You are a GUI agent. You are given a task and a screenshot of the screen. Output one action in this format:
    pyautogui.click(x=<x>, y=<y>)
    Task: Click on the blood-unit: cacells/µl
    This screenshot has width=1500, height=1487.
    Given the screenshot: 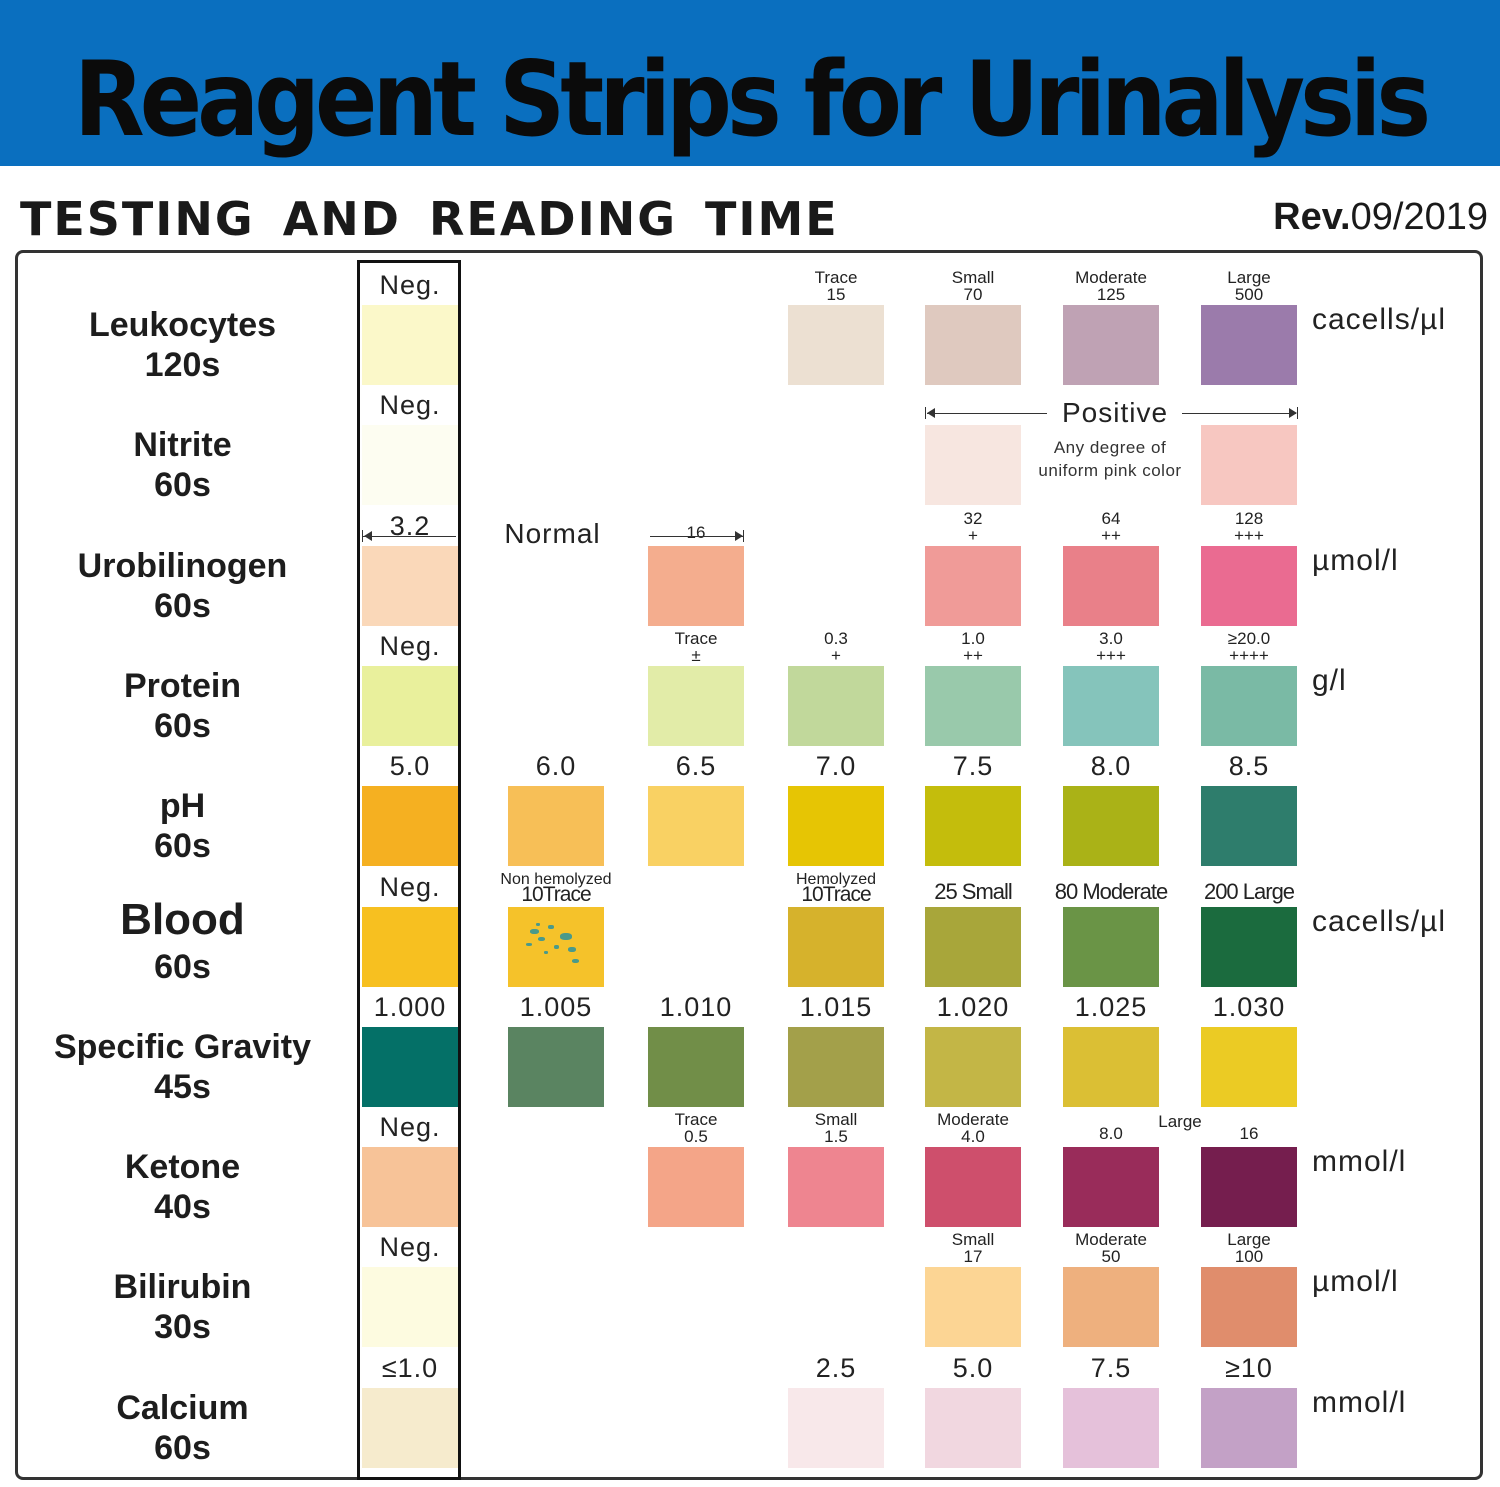 What is the action you would take?
    pyautogui.click(x=1379, y=921)
    